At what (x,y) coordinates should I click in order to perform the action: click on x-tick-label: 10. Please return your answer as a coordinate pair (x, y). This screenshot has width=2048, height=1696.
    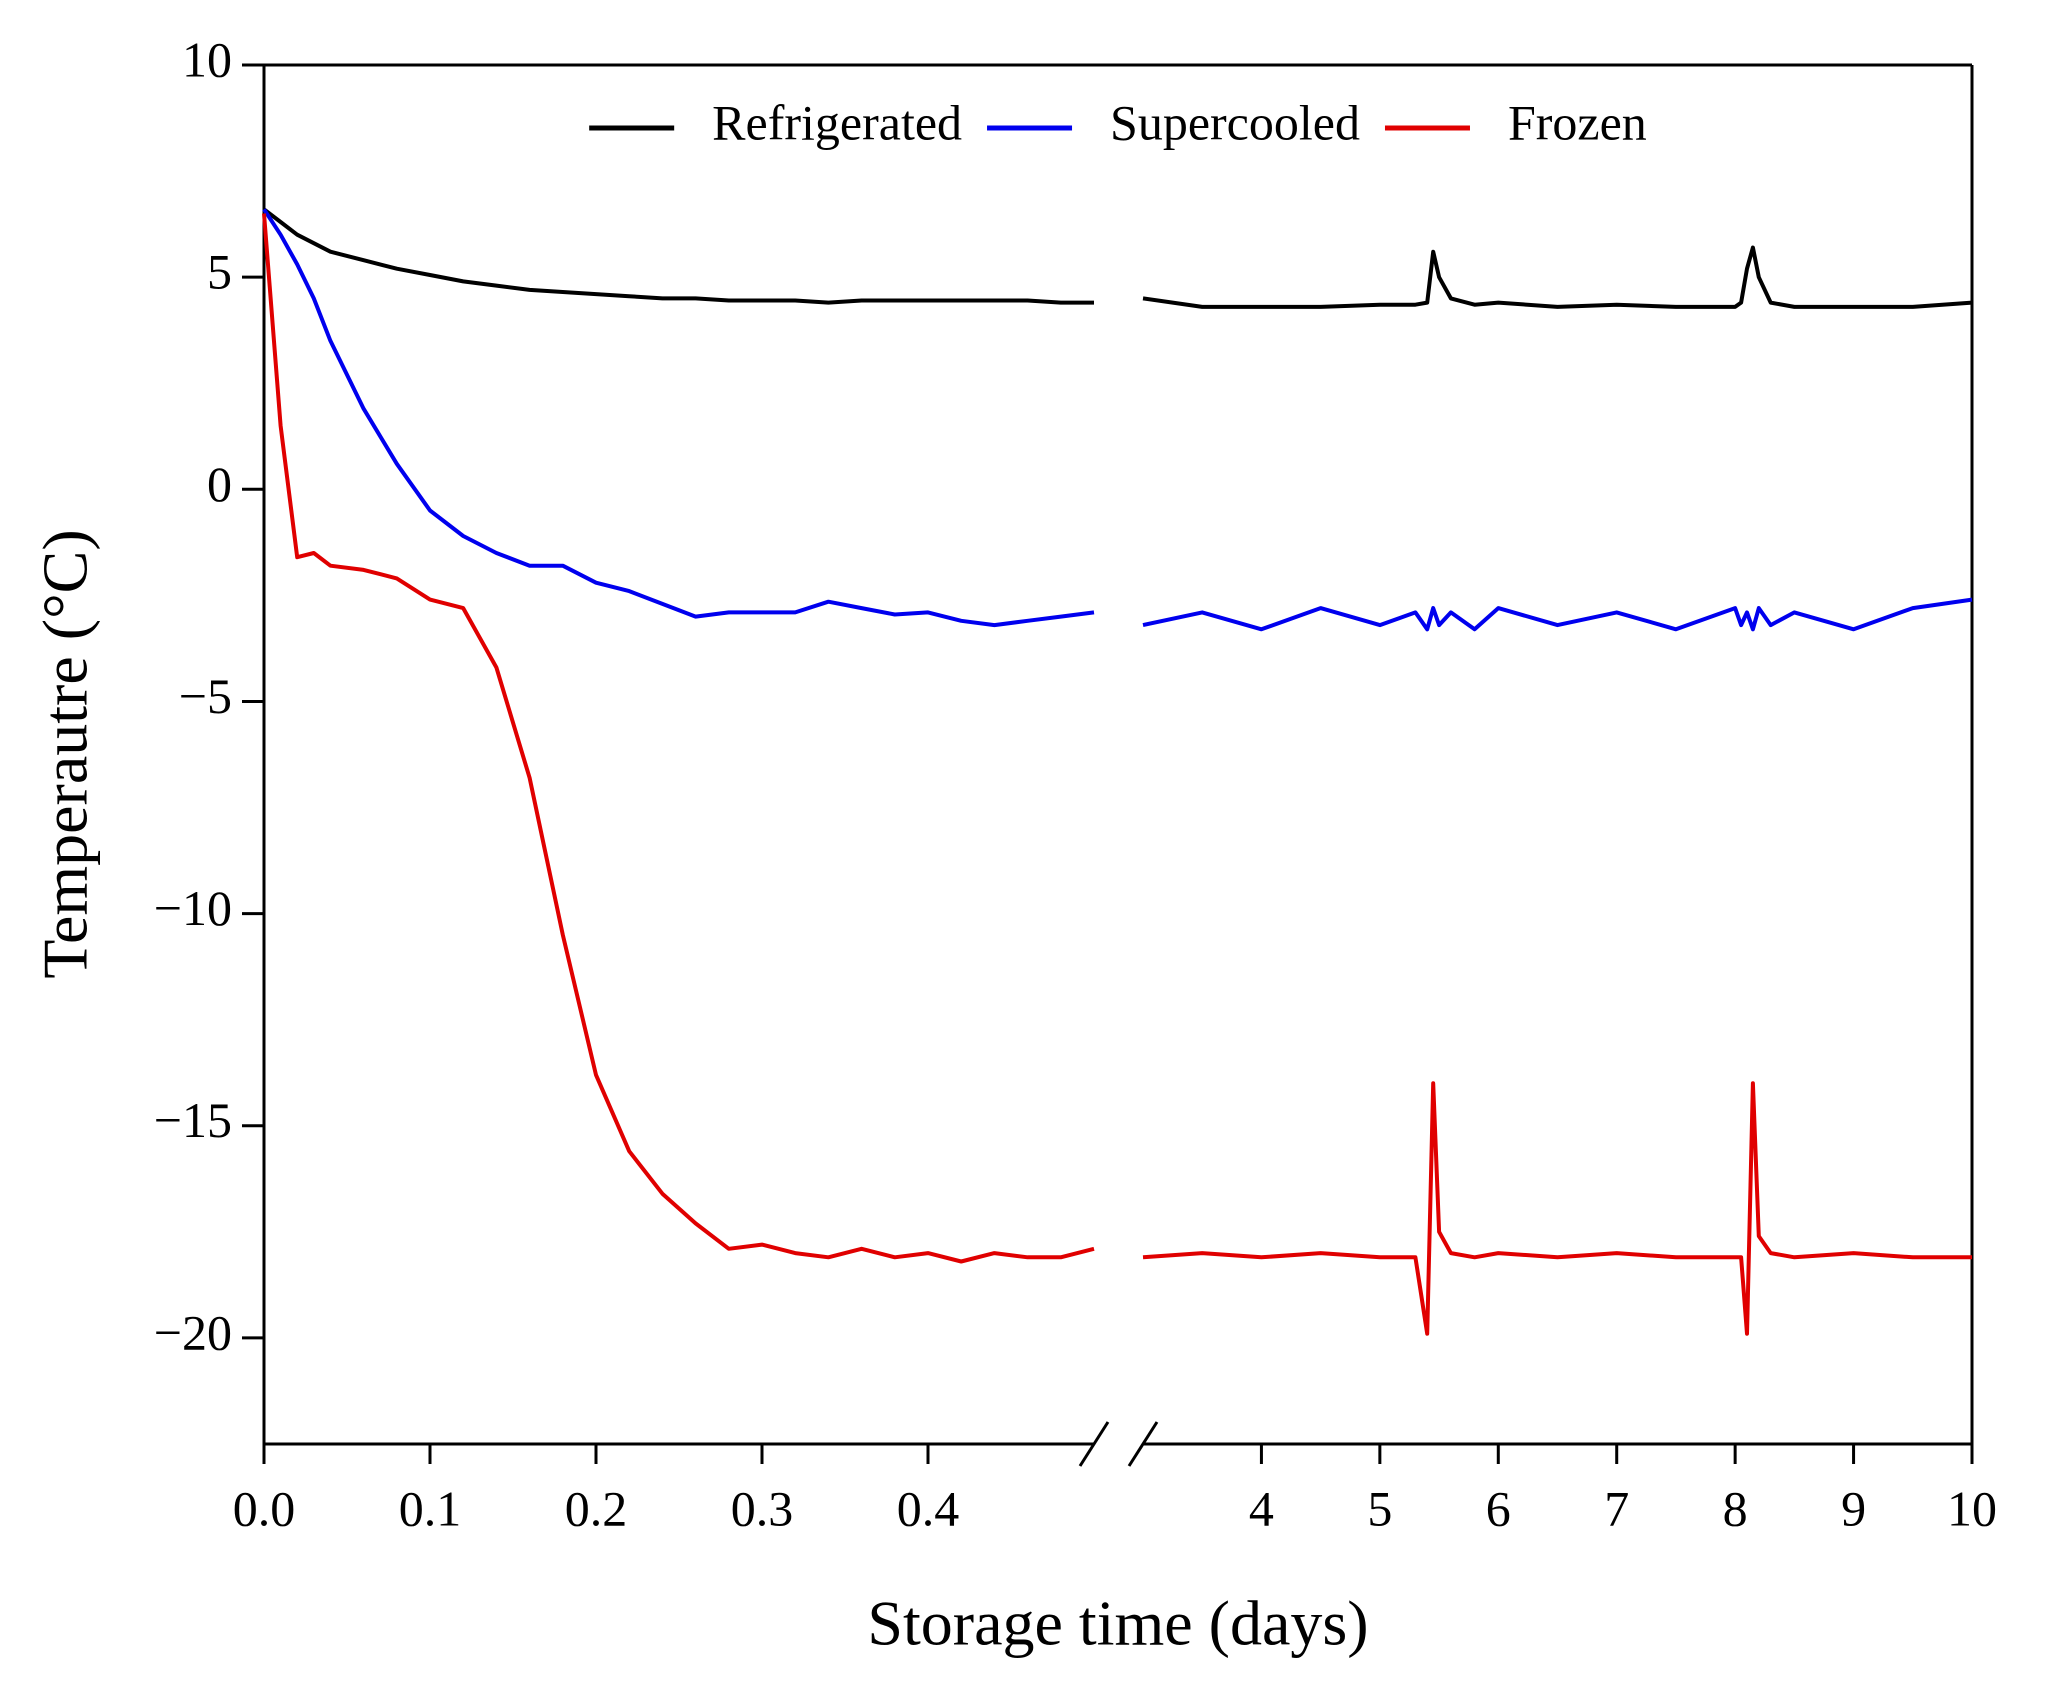
    Looking at the image, I should click on (1972, 1508).